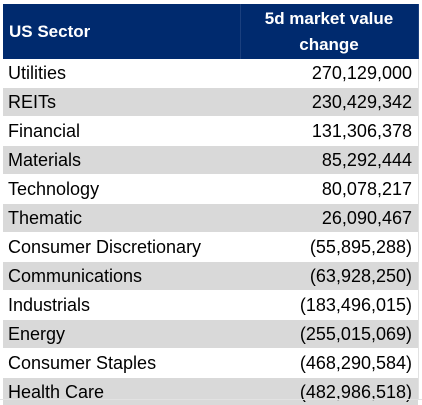 The image size is (422, 405). What do you see at coordinates (121, 102) in the screenshot?
I see `sector-cell: REITs` at bounding box center [121, 102].